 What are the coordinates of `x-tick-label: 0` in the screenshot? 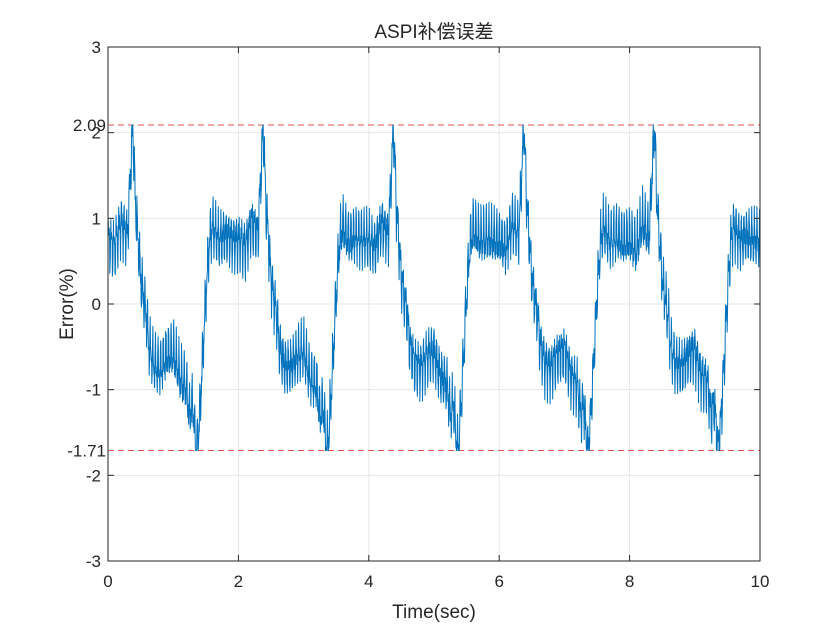 It's located at (107, 581).